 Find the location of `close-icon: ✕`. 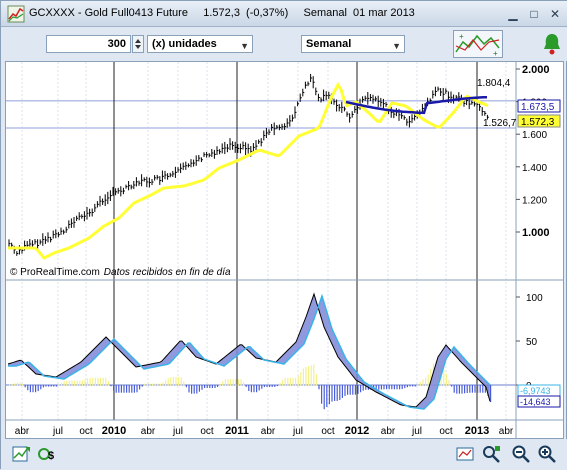

close-icon: ✕ is located at coordinates (555, 14).